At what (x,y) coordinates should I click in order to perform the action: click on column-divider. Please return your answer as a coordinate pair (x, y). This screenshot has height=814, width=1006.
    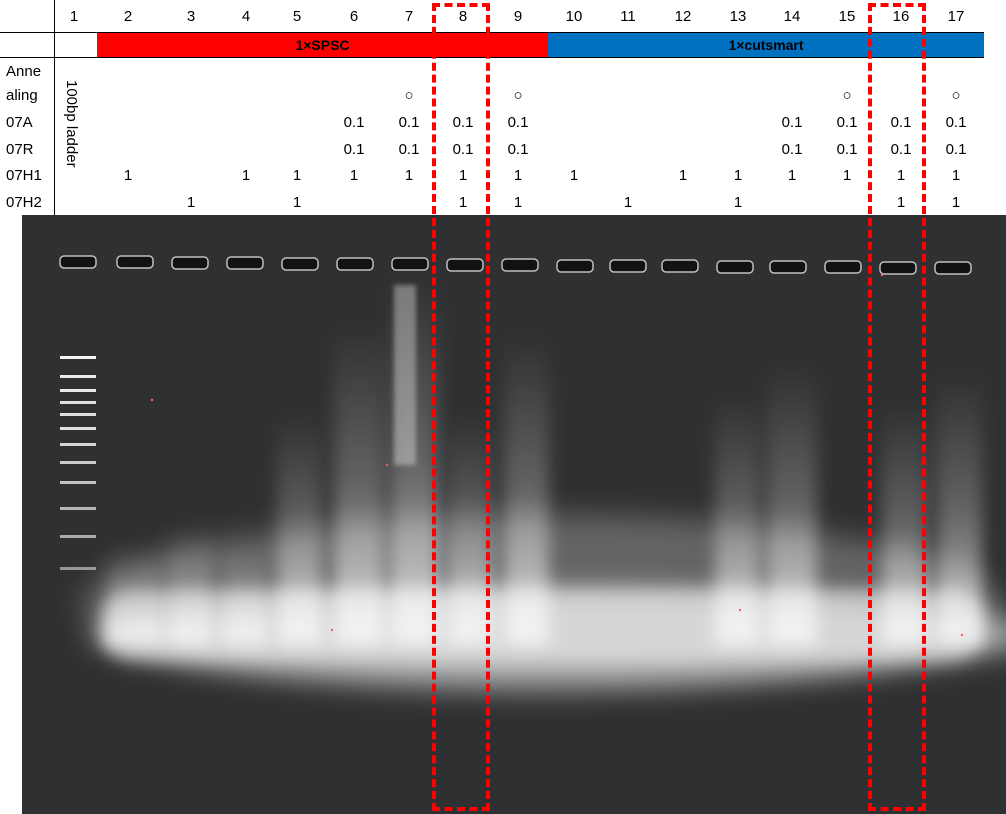
    Looking at the image, I should click on (54, 107).